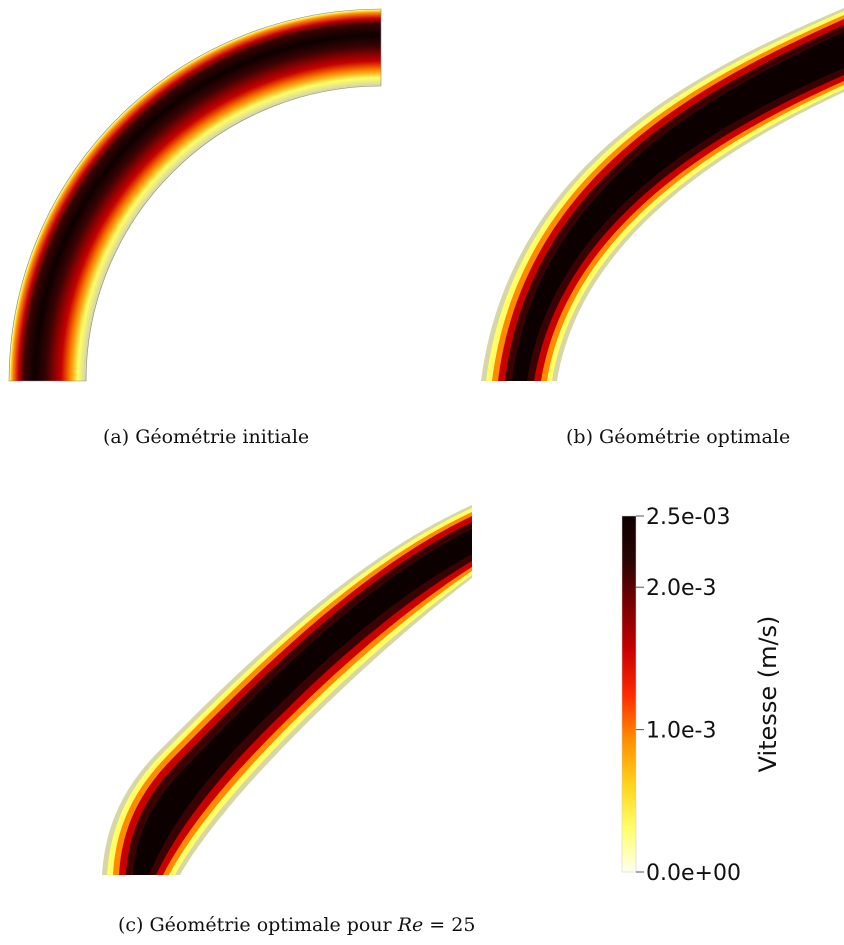 The image size is (844, 945). Describe the element at coordinates (206, 437) in the screenshot. I see `caption-a: (a) Géométrie initiale` at that location.